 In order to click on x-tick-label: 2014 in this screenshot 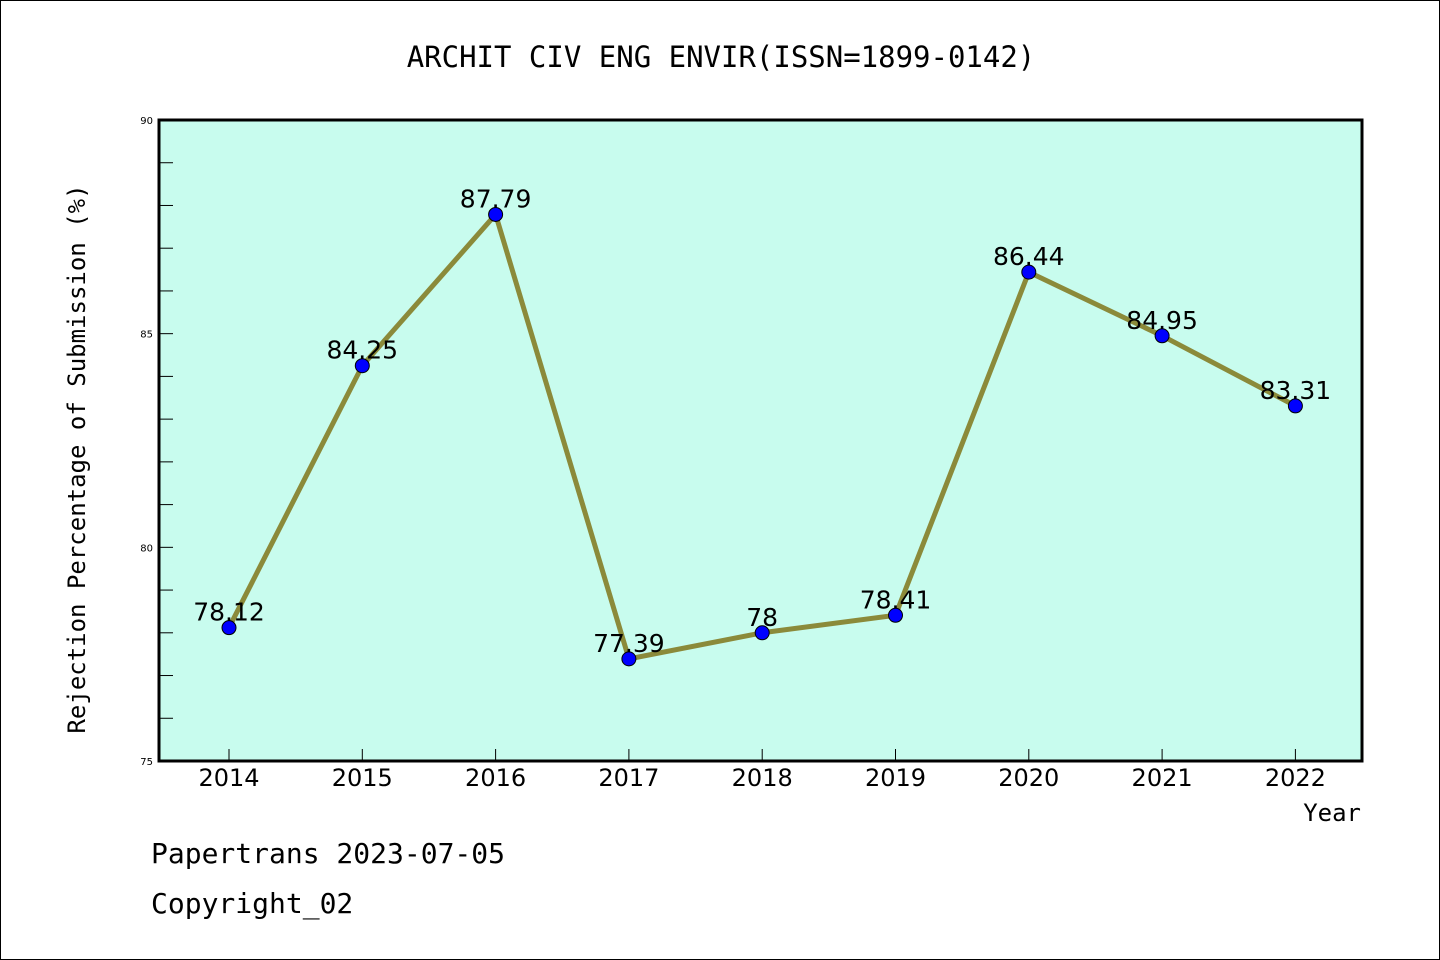, I will do `click(228, 778)`.